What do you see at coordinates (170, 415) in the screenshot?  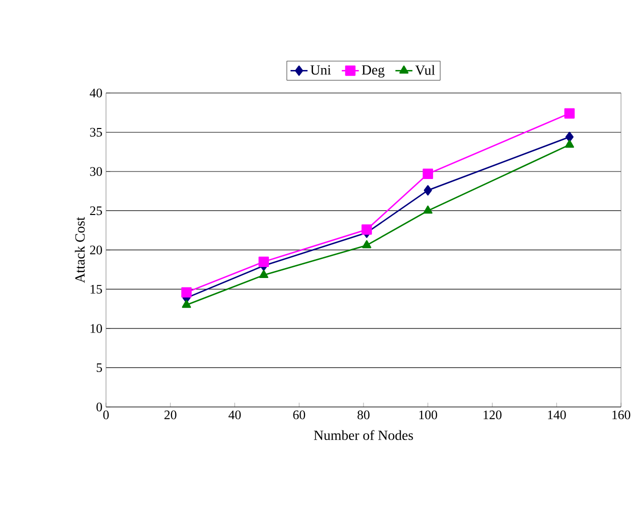 I see `x-tick-label: 20` at bounding box center [170, 415].